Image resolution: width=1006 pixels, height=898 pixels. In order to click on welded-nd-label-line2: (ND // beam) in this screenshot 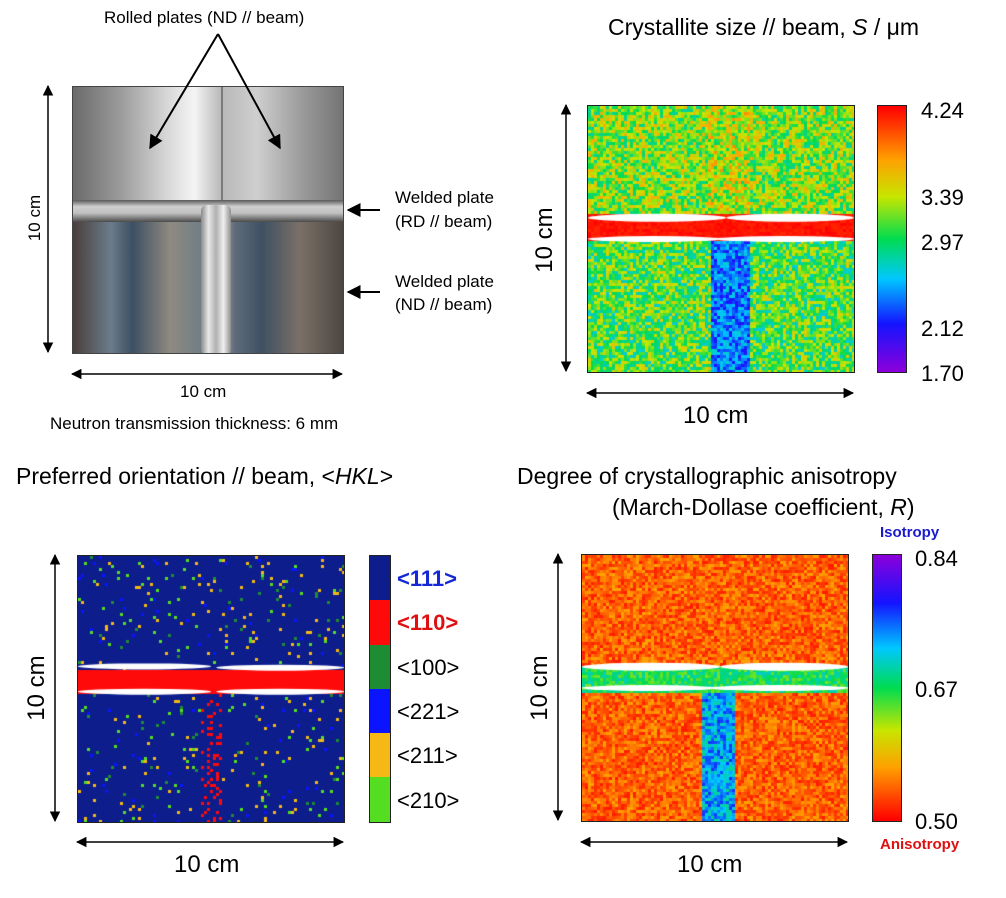, I will do `click(444, 304)`.